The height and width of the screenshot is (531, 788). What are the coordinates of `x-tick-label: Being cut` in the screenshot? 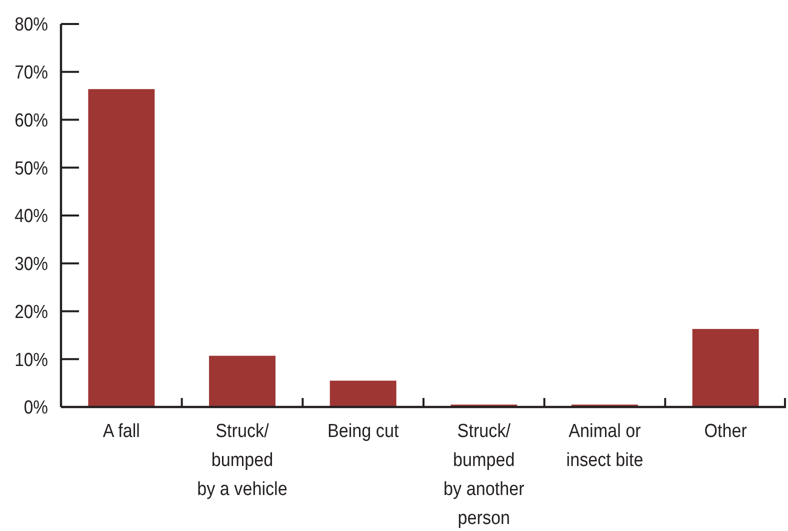 It's located at (363, 431).